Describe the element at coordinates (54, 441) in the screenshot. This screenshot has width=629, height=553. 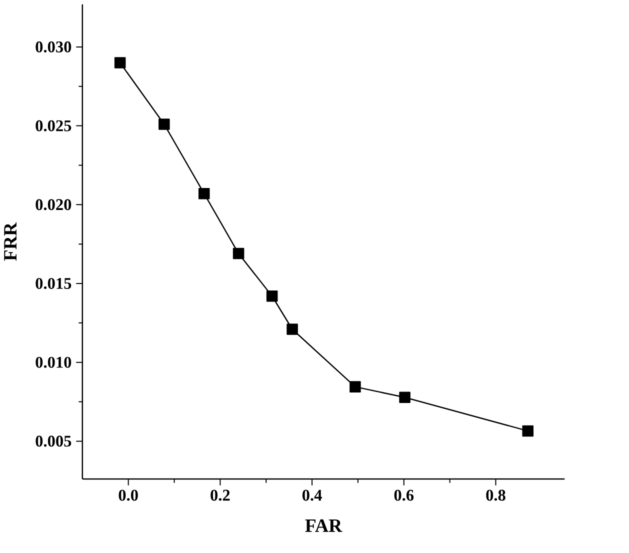
I see `y-tick-label: 0.005` at that location.